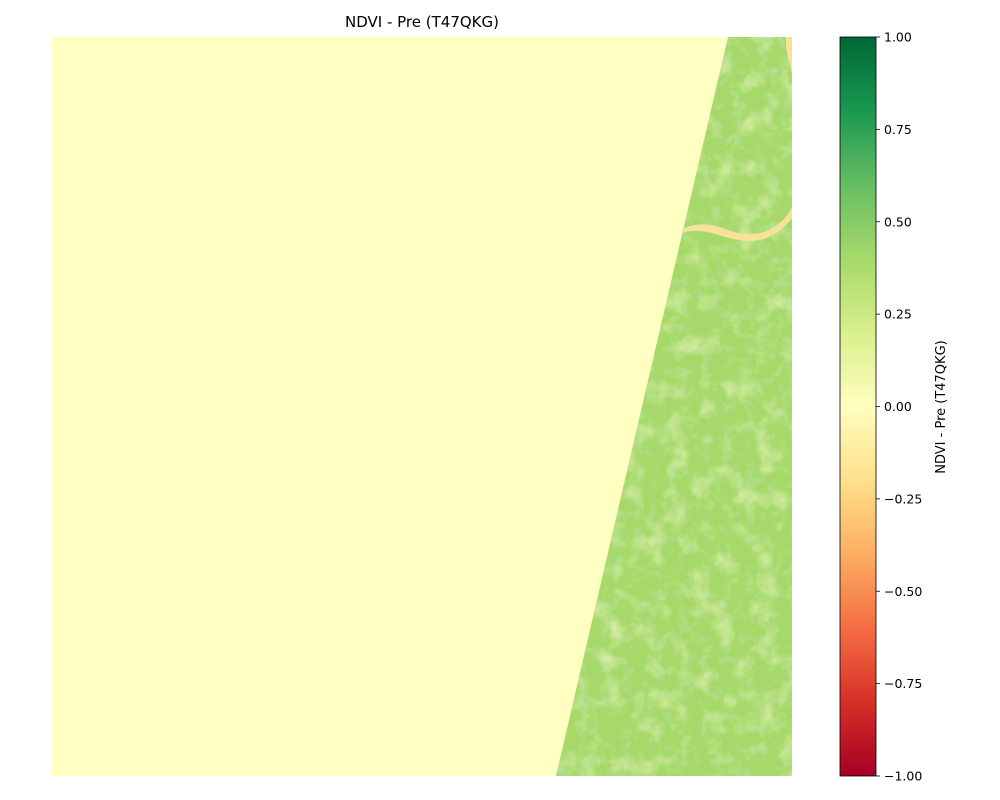 This screenshot has width=1000, height=800. What do you see at coordinates (941, 406) in the screenshot?
I see `colorbar-label: NDVI - Pre (T47QKG)` at bounding box center [941, 406].